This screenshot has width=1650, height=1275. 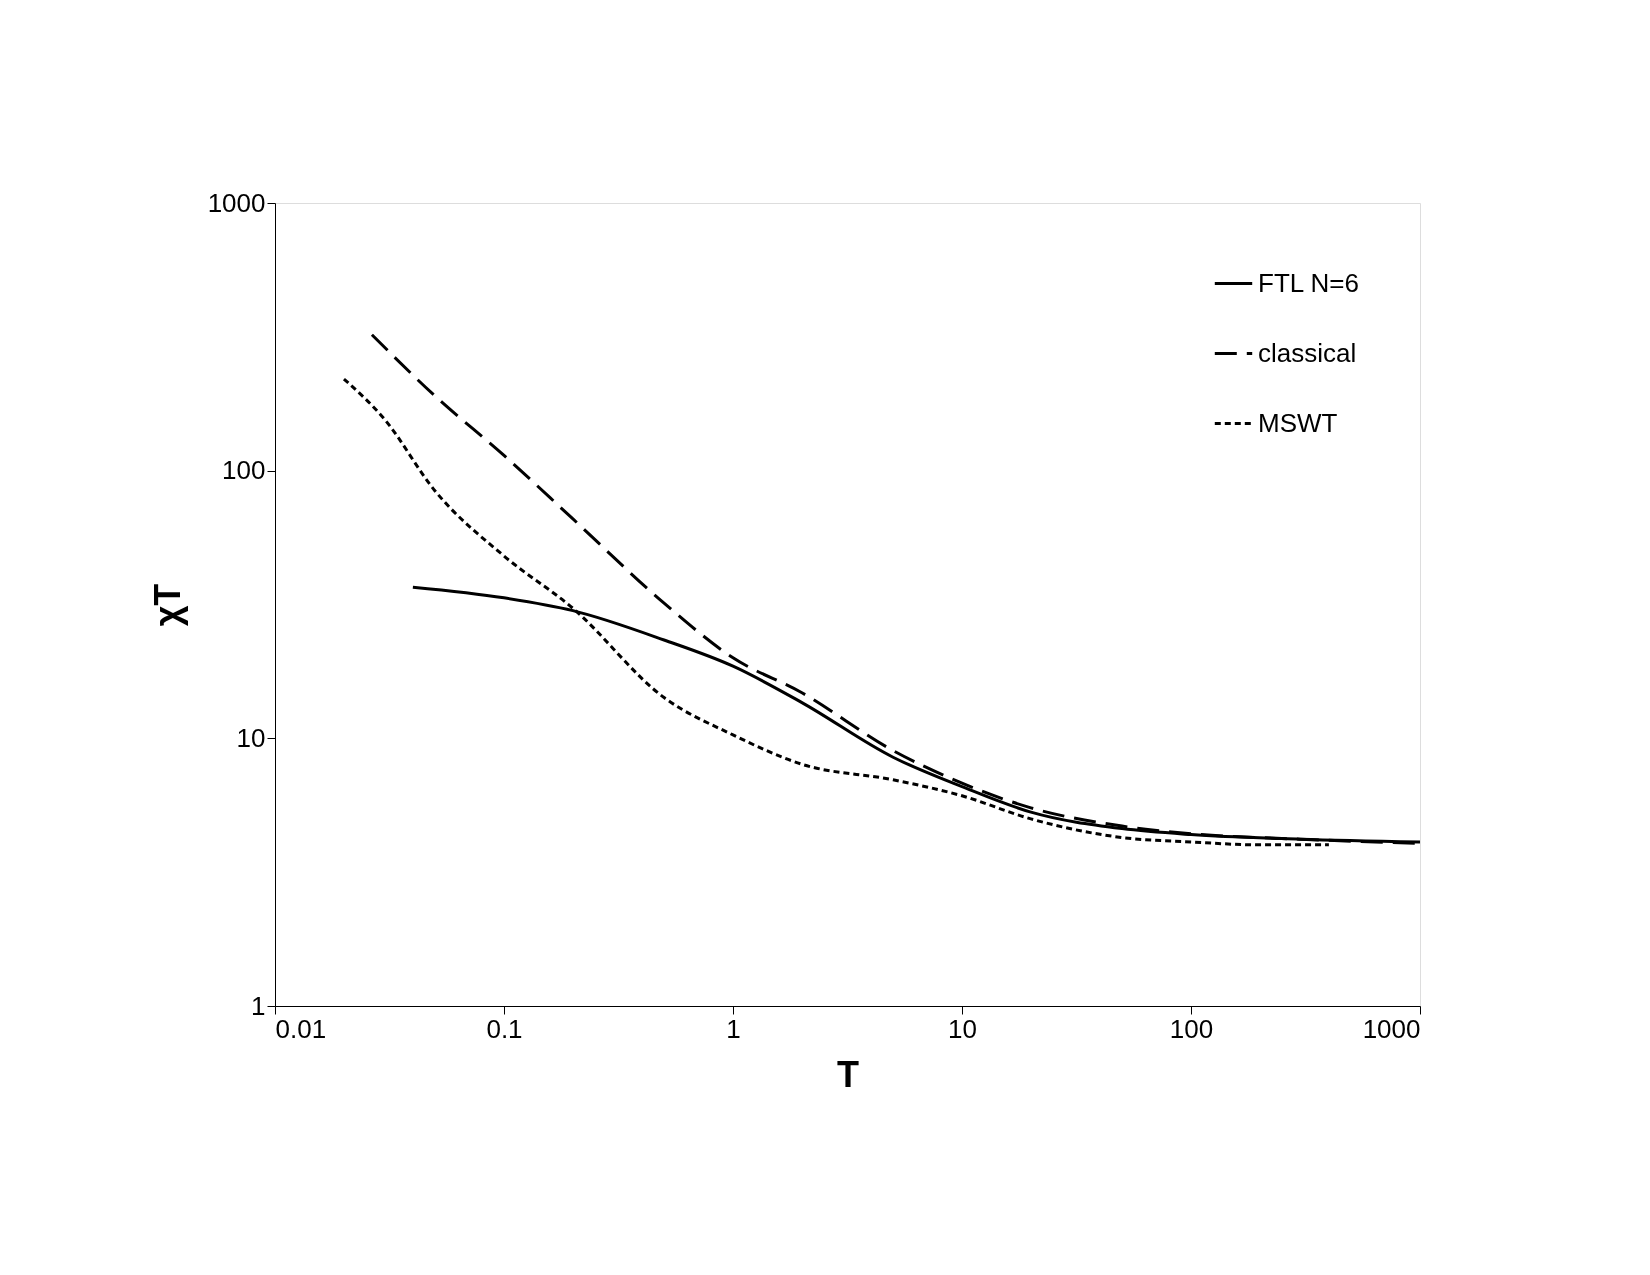 I want to click on legend-label: FTL N=6, so click(x=1308, y=282).